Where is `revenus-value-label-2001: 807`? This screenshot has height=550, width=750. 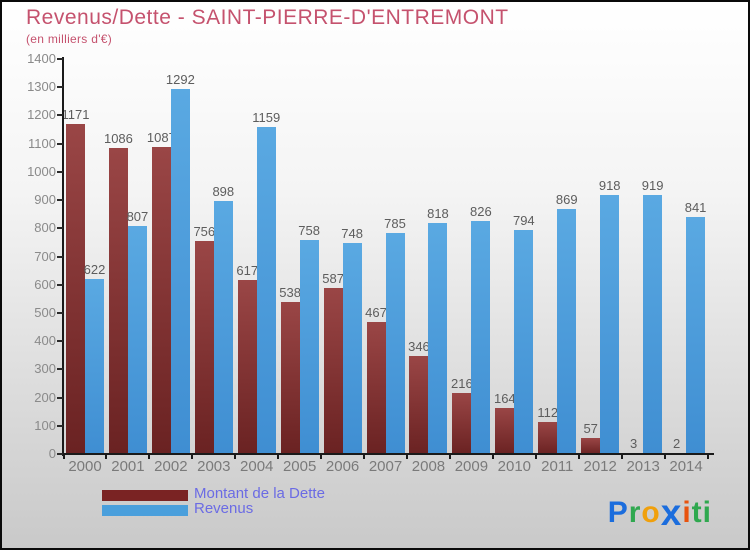
revenus-value-label-2001: 807 is located at coordinates (137, 217).